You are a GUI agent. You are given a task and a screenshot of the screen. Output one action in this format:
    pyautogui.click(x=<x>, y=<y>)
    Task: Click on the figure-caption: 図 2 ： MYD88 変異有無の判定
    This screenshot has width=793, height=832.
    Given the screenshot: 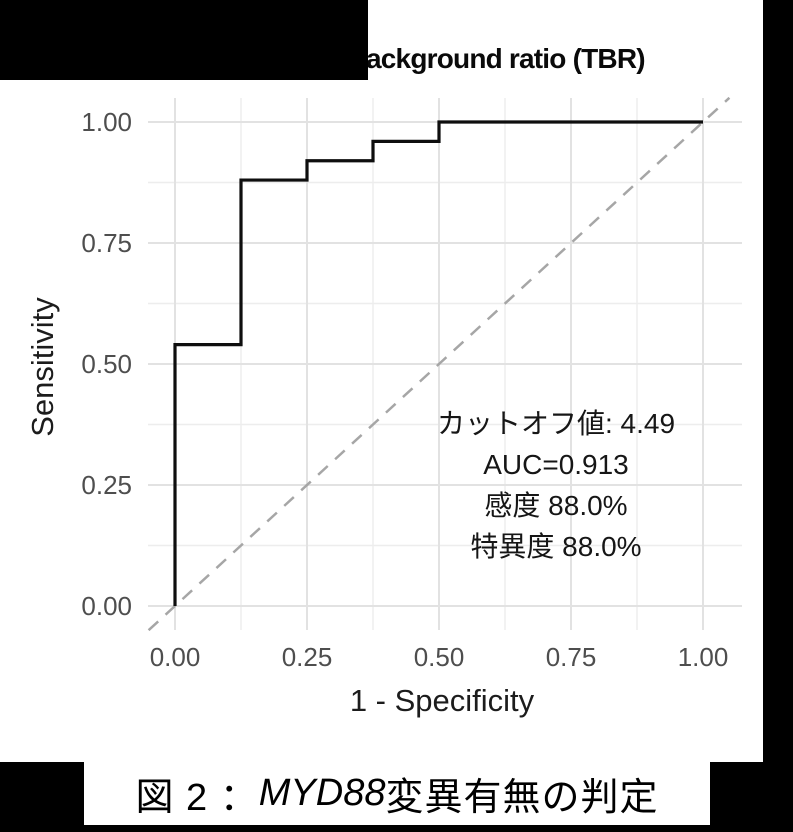 What is the action you would take?
    pyautogui.click(x=397, y=793)
    